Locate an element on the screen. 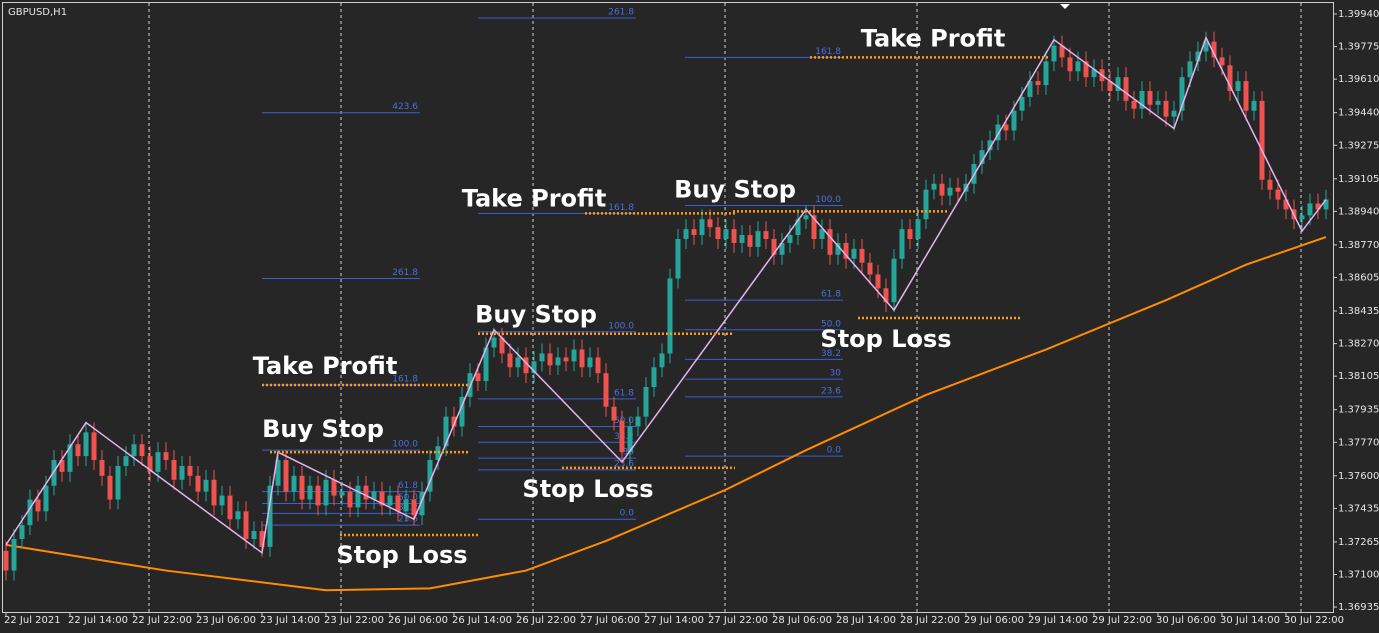 The image size is (1379, 633). x-tick-label: 23 Jul 06:00 is located at coordinates (226, 620).